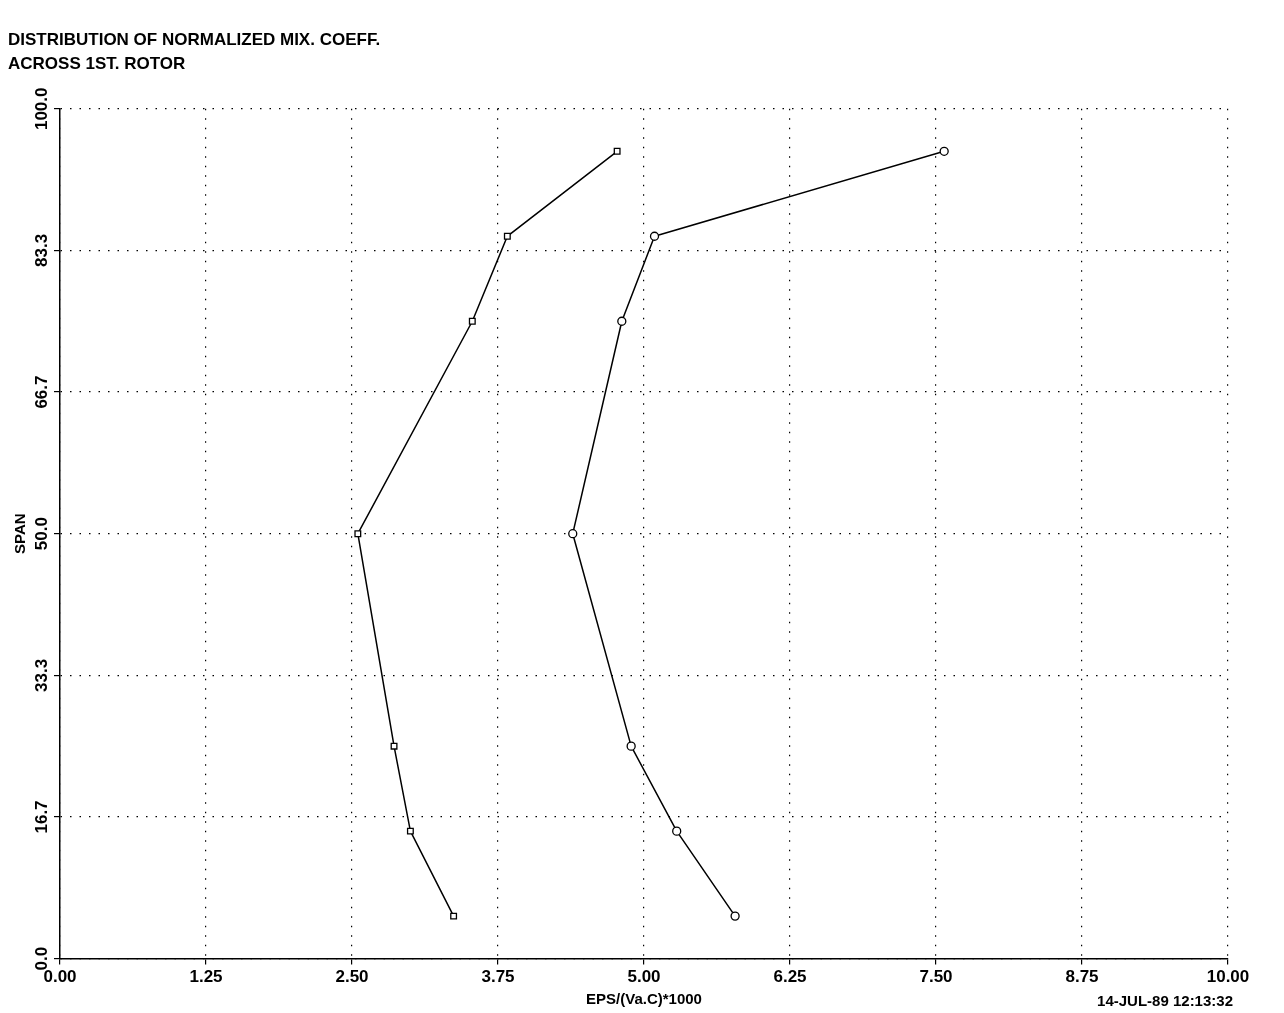  Describe the element at coordinates (42, 675) in the screenshot. I see `y-tick-label: 33.3` at that location.